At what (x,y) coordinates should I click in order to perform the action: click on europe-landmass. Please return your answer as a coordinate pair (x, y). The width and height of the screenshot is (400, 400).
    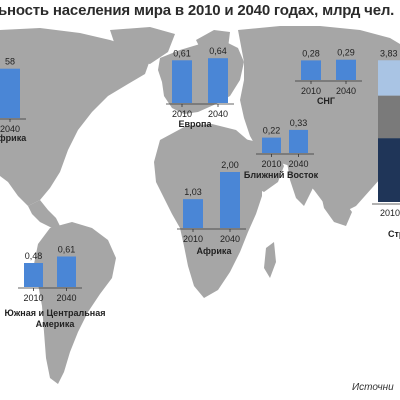
    Looking at the image, I should click on (201, 77).